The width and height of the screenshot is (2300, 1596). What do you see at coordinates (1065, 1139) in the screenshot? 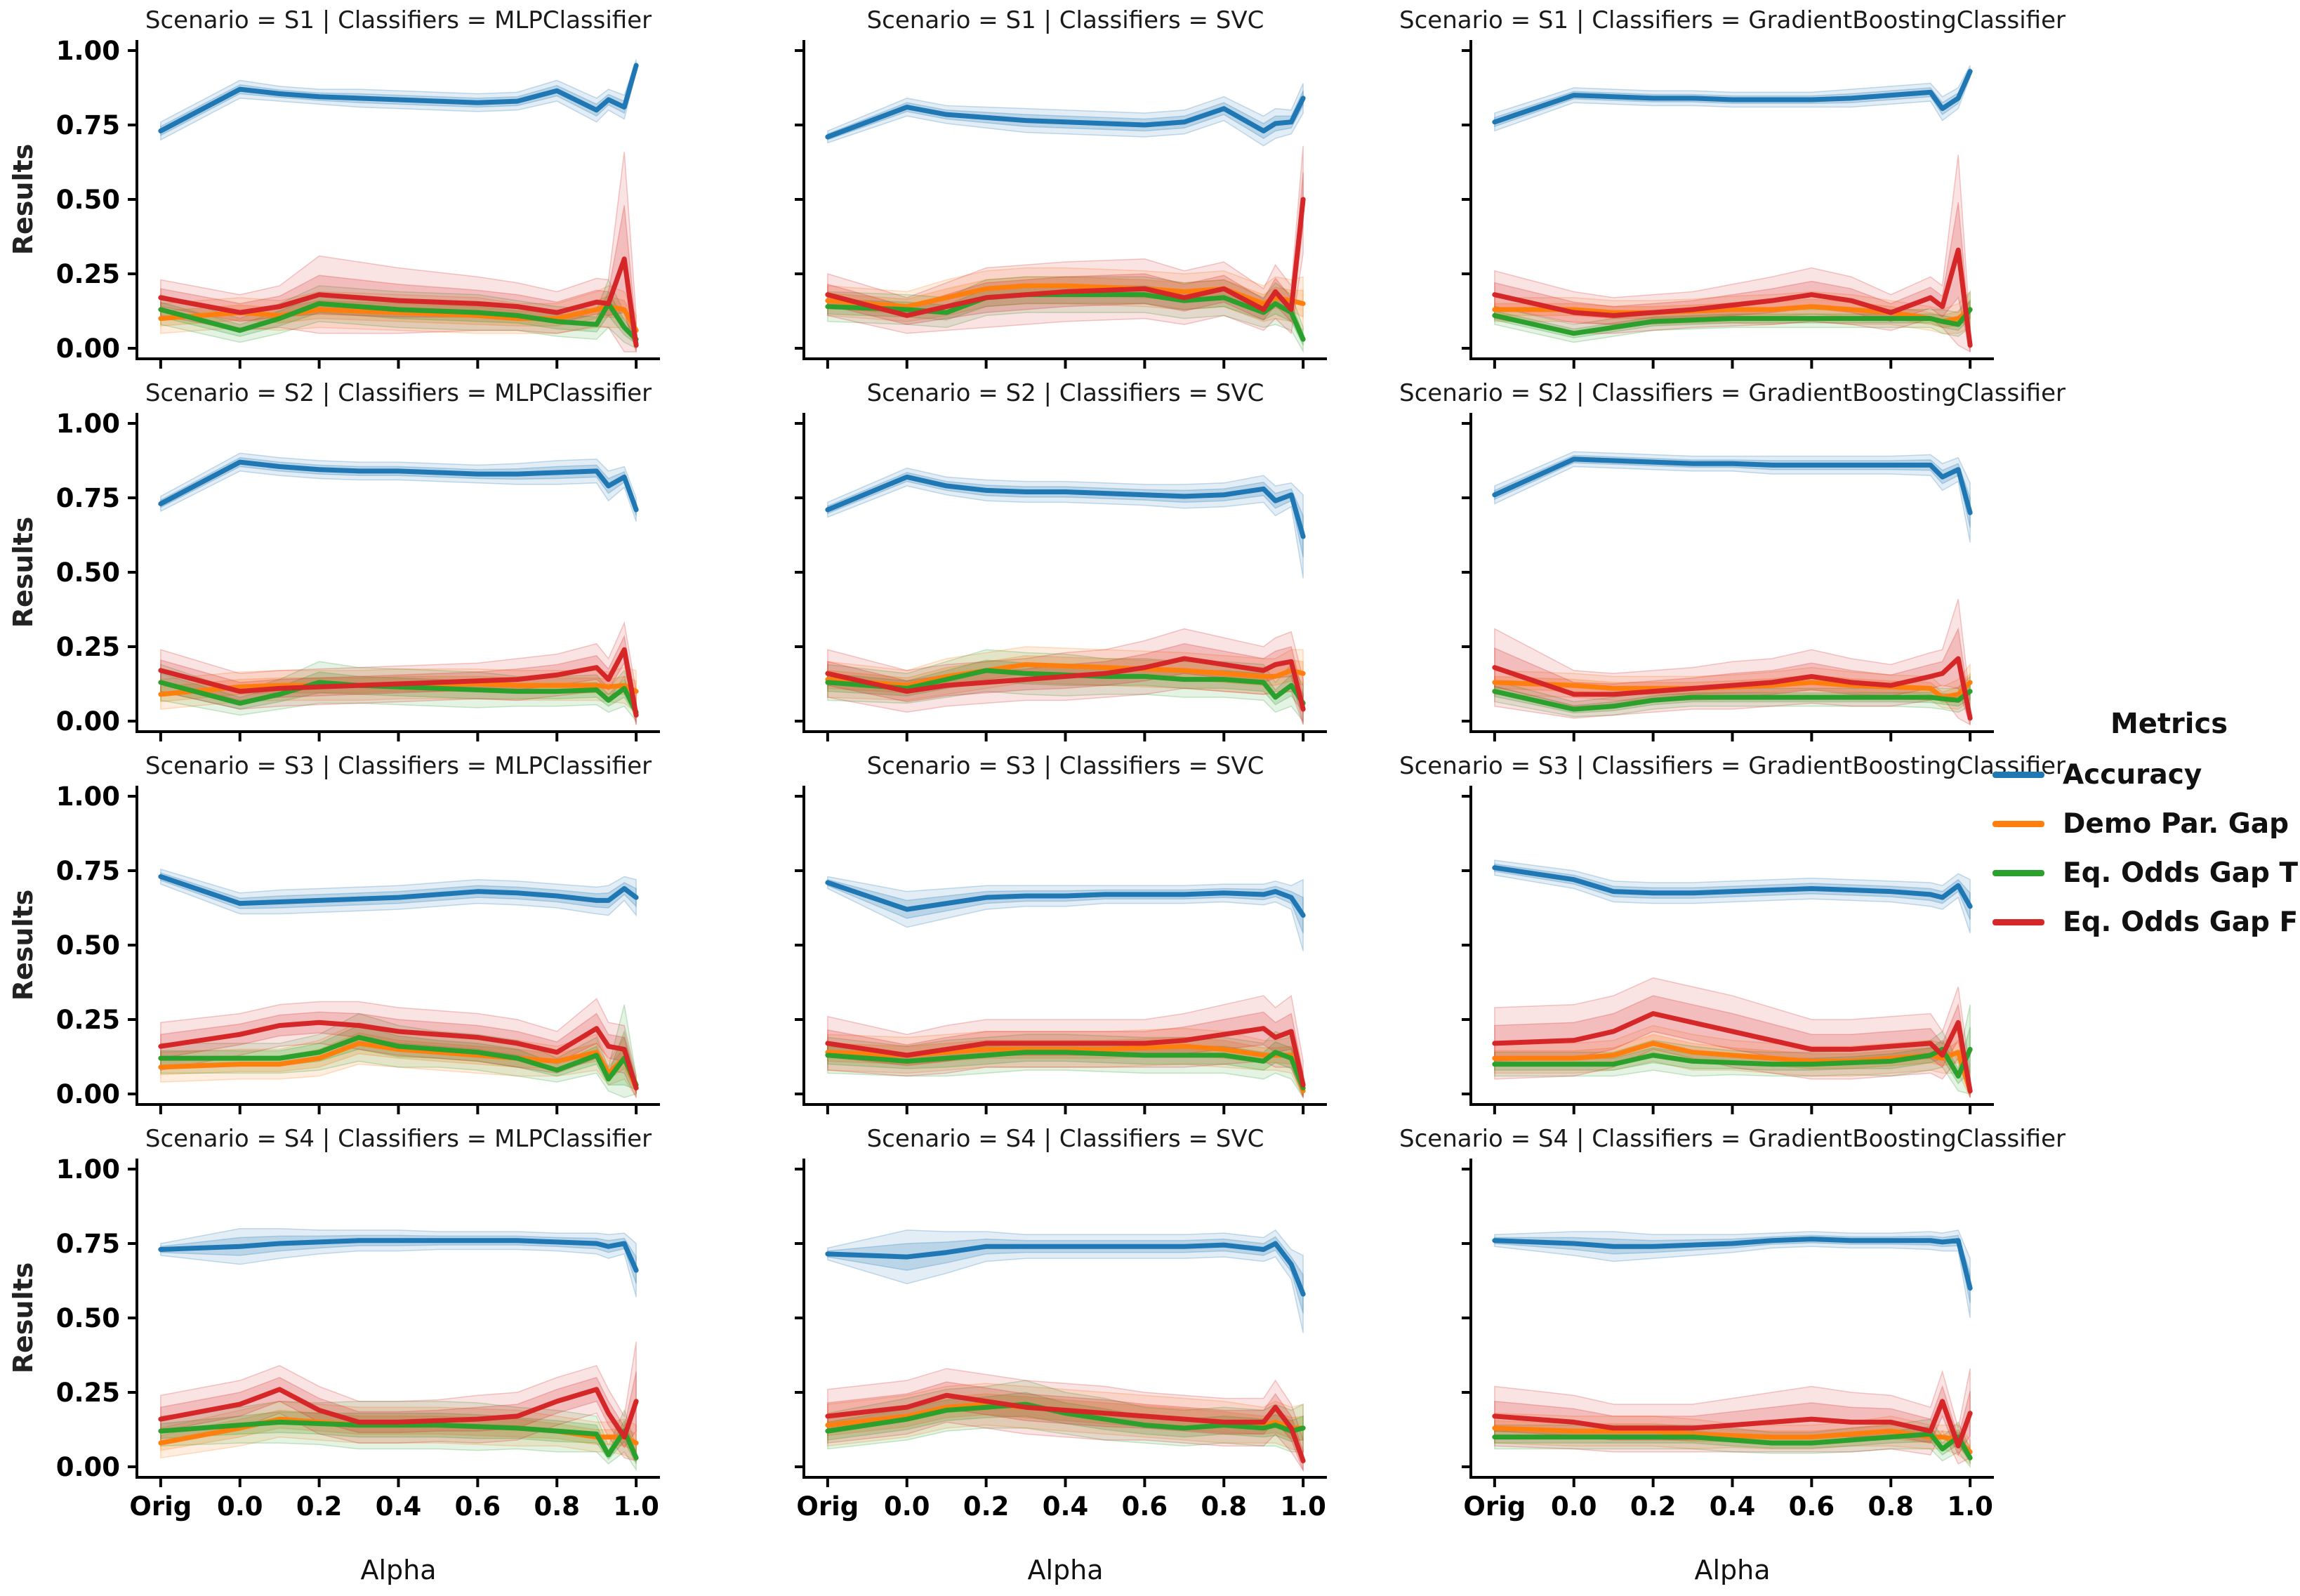
I see `subplot-title: Scenario = S4 | Classifiers = SVC` at bounding box center [1065, 1139].